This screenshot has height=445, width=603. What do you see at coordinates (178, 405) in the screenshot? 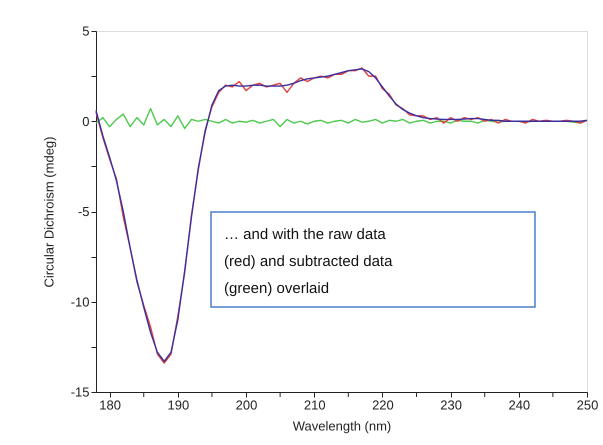
I see `x-tick-label: 190` at bounding box center [178, 405].